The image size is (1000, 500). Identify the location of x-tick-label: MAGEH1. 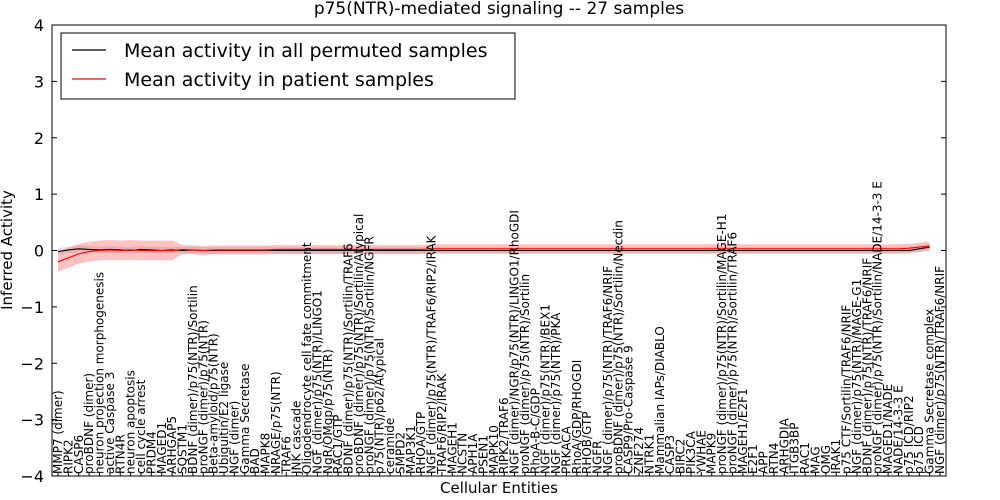
(452, 448).